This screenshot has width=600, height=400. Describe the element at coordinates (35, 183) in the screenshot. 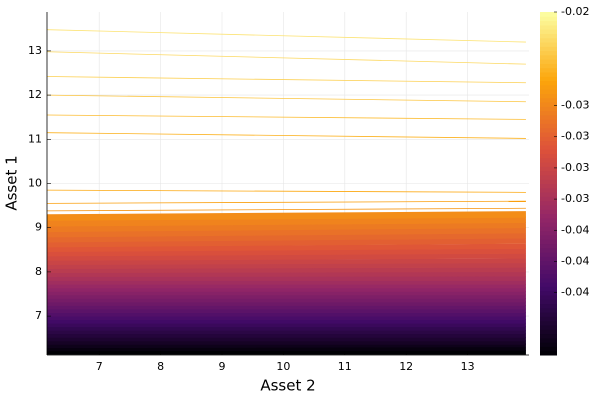

I see `y-tick-label: 10` at that location.